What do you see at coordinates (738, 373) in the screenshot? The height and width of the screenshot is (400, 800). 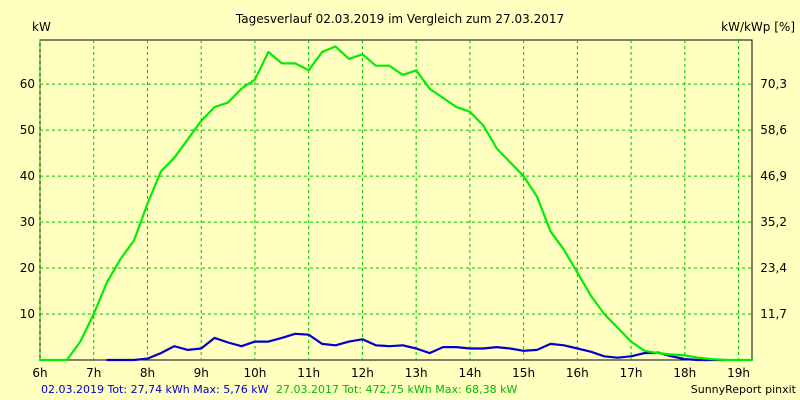 I see `x-tick-label: 19h` at bounding box center [738, 373].